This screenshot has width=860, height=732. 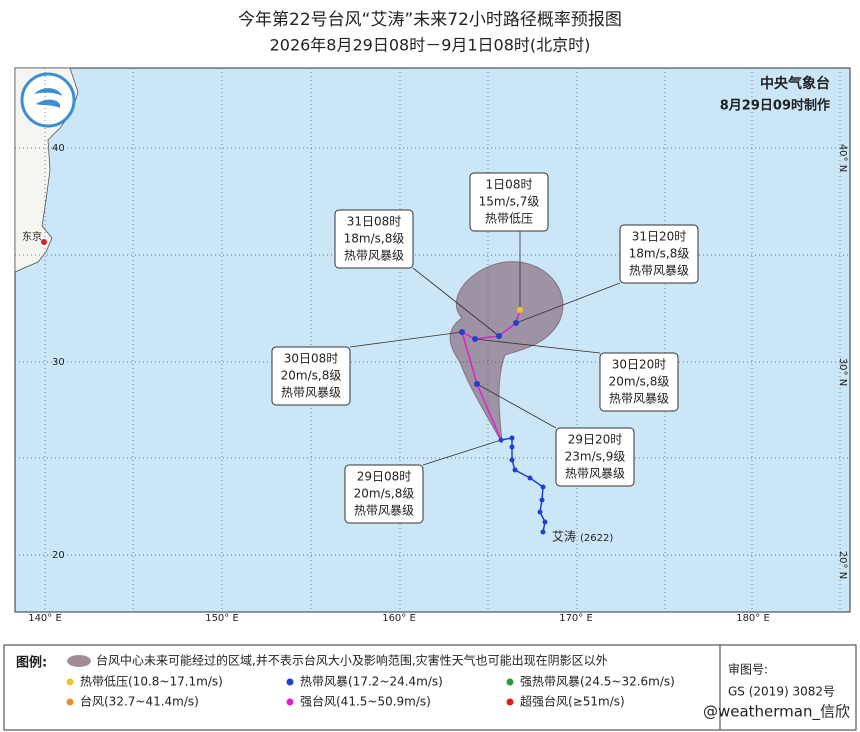 What do you see at coordinates (776, 712) in the screenshot?
I see `watermark: @weatherman_信欣` at bounding box center [776, 712].